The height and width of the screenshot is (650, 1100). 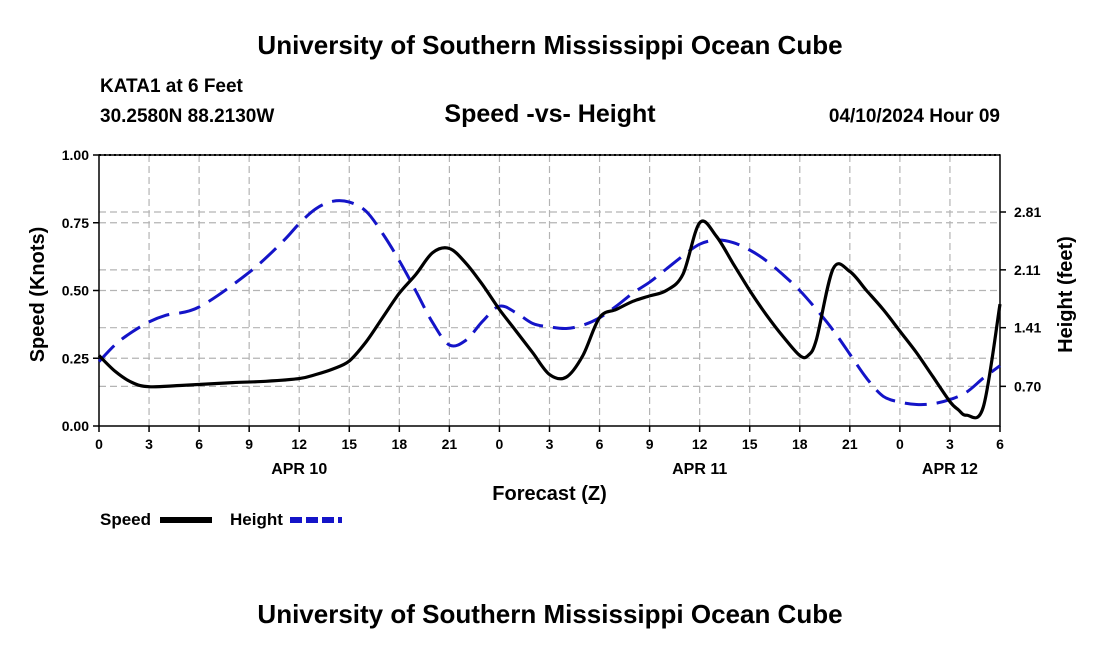 I want to click on y-tick-label: 0.50, so click(x=75, y=291).